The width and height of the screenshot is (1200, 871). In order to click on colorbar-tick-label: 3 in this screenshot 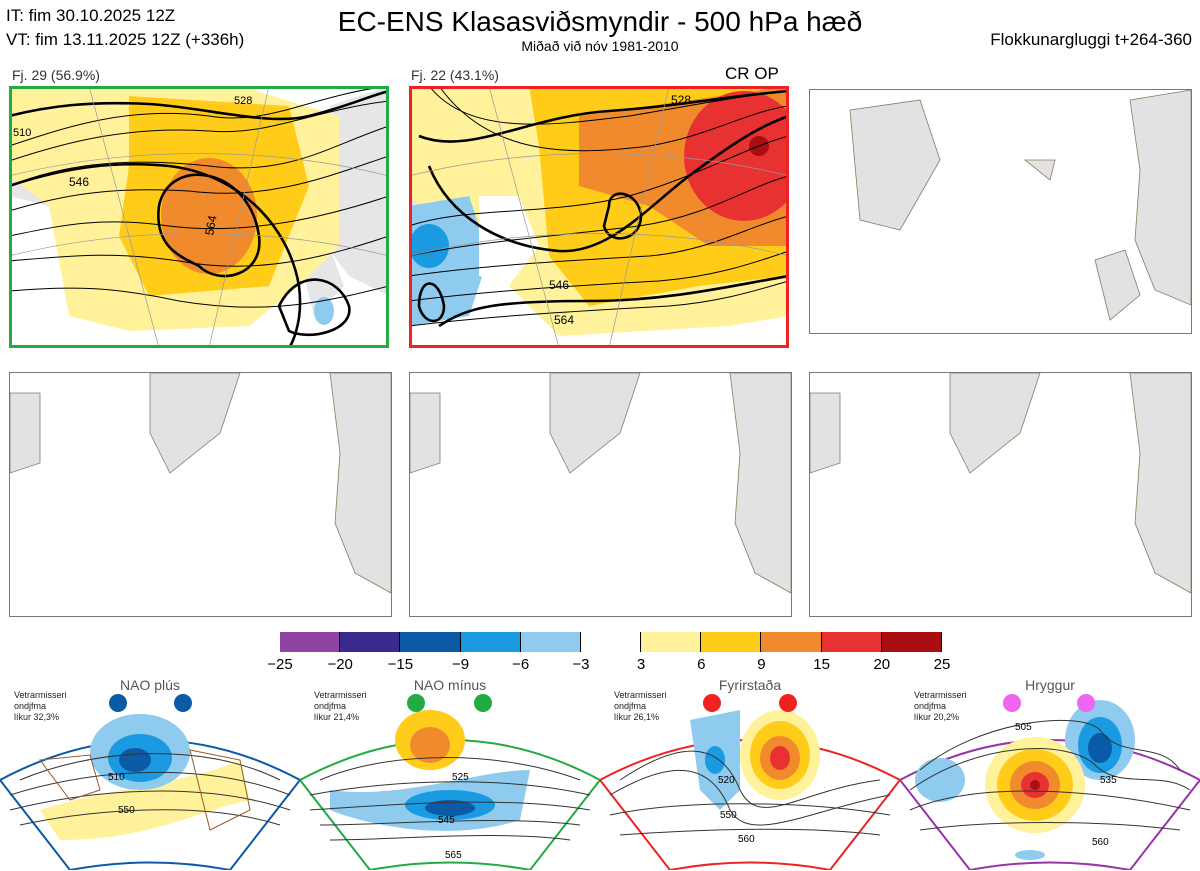, I will do `click(641, 664)`.